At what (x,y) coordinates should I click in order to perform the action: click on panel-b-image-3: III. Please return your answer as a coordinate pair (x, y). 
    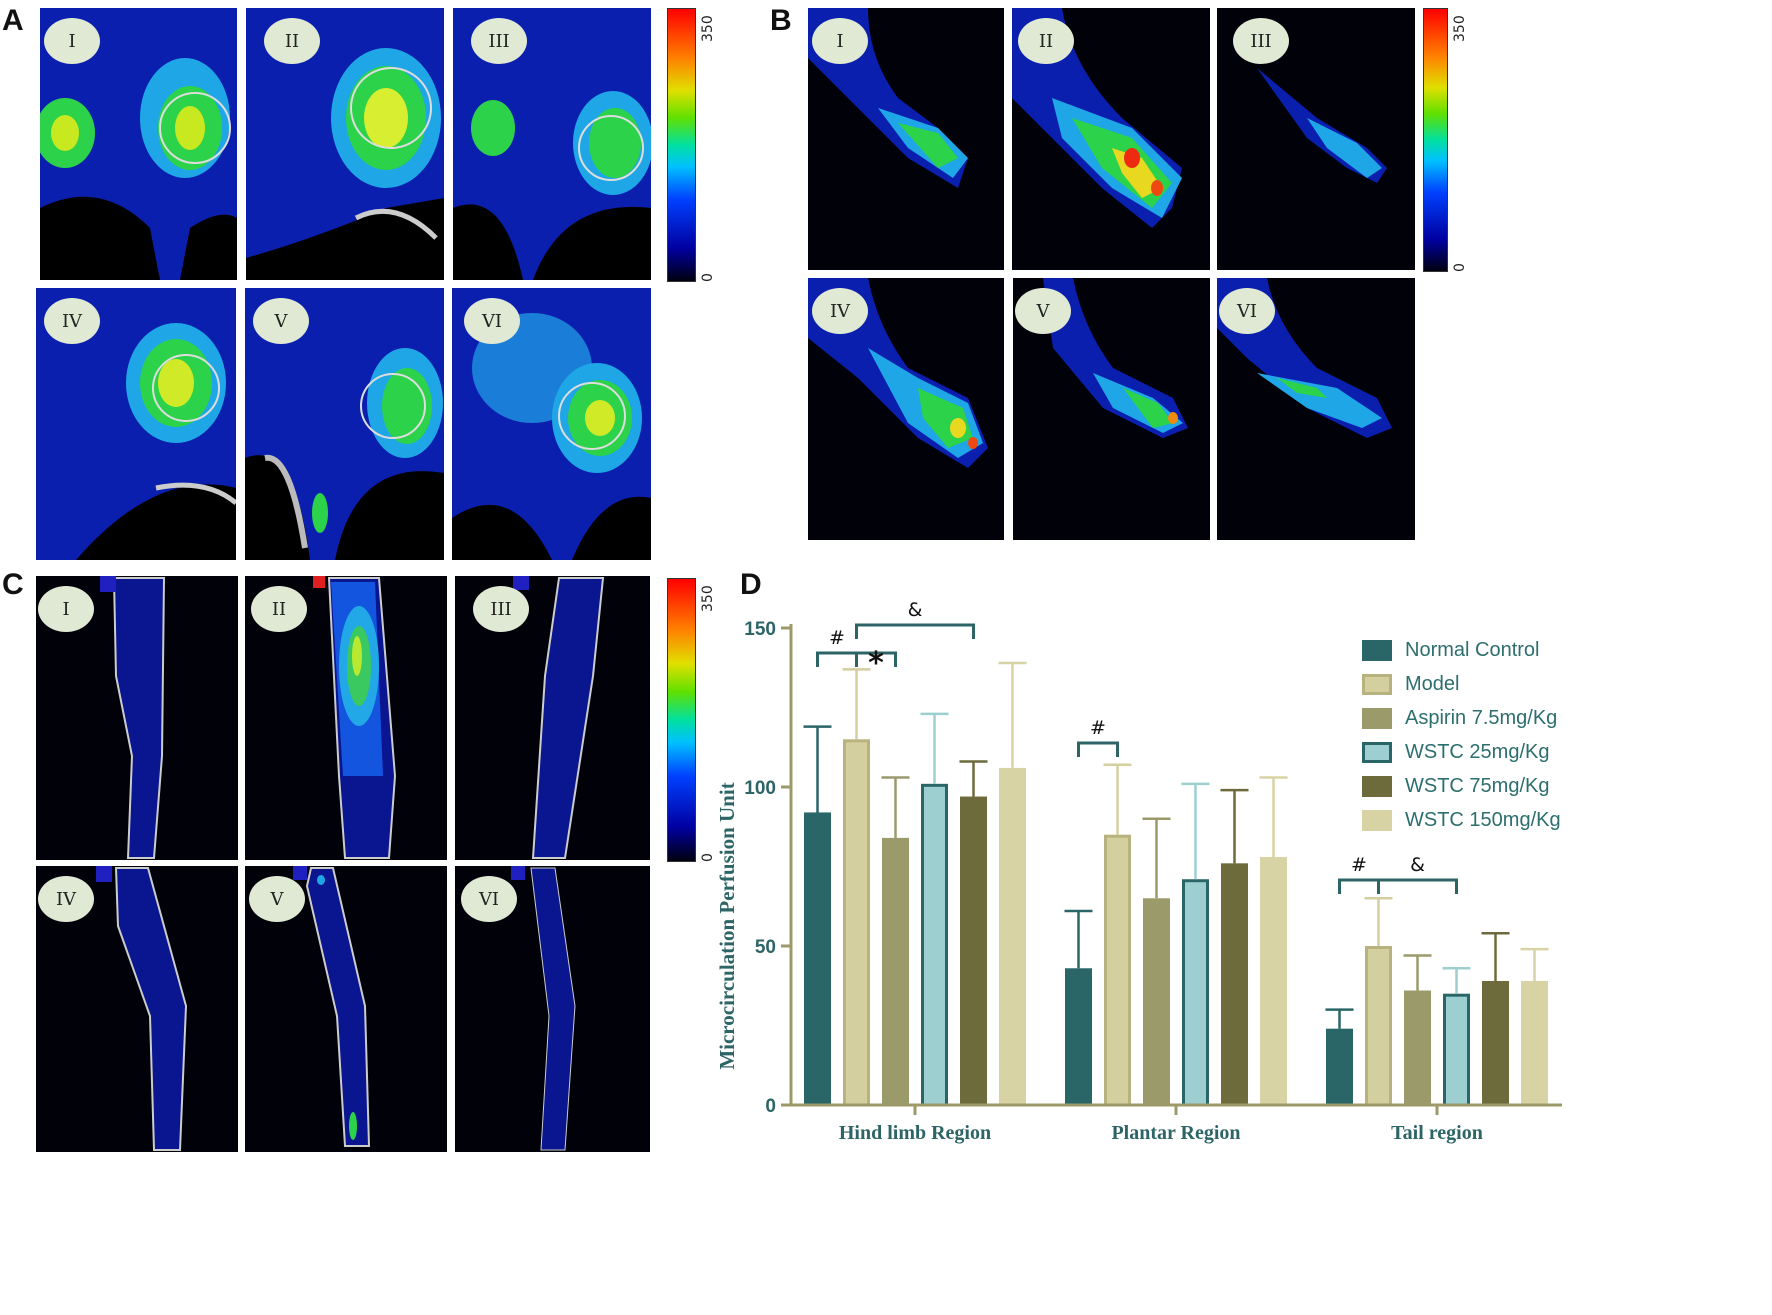
    Looking at the image, I should click on (1316, 139).